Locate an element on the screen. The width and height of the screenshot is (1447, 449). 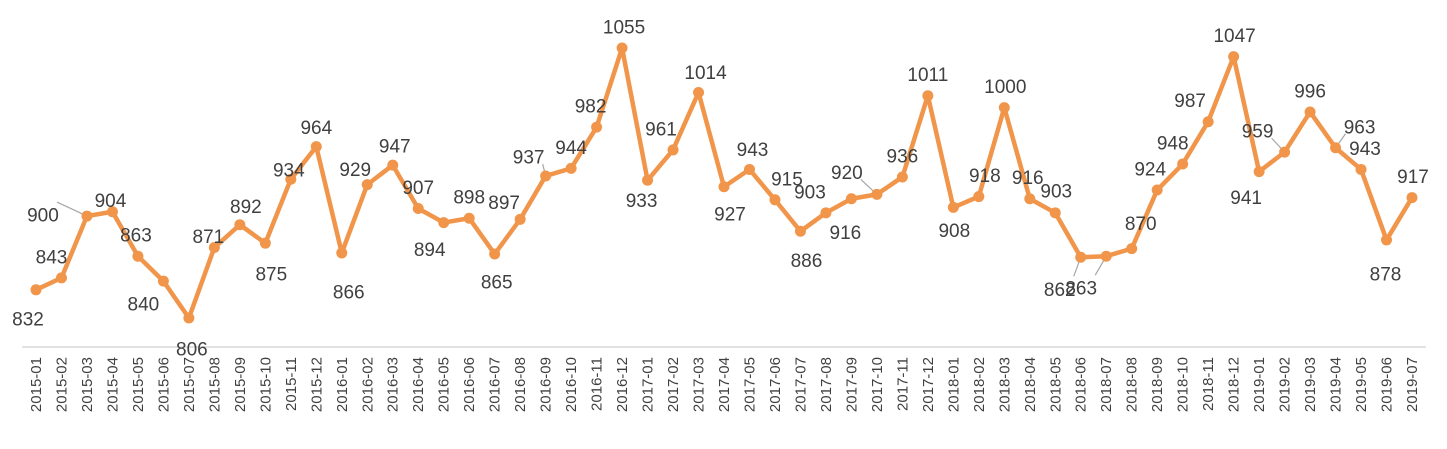
x-tick-label: 2016-08 is located at coordinates (520, 384).